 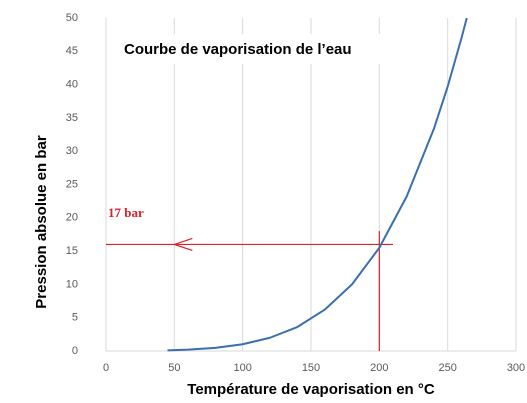 I want to click on y-axis-label: Pression absolue en bar, so click(x=41, y=222).